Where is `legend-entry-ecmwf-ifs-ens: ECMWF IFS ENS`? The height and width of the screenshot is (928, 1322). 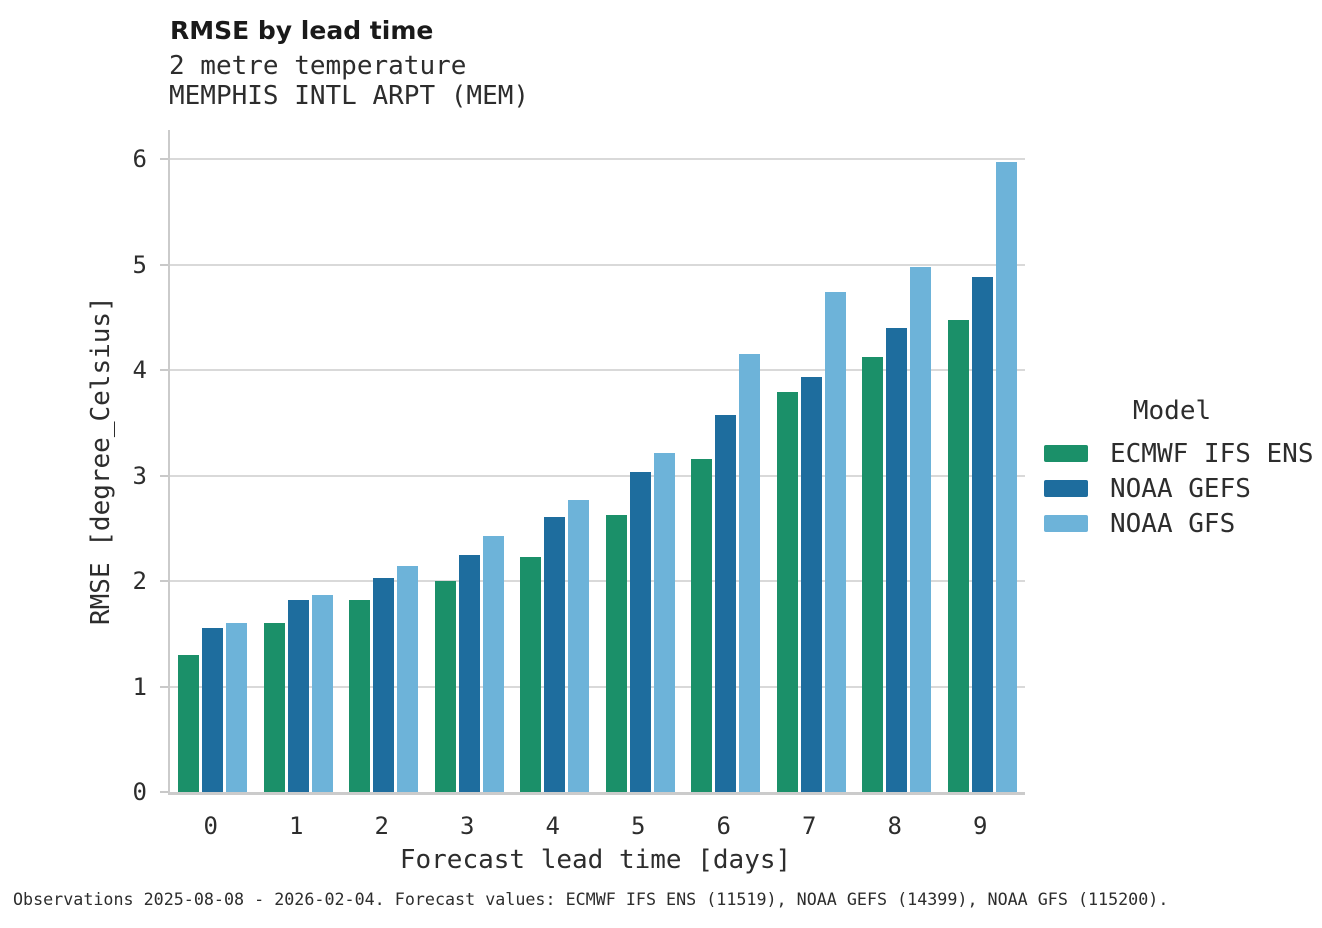 legend-entry-ecmwf-ifs-ens: ECMWF IFS ENS is located at coordinates (1179, 453).